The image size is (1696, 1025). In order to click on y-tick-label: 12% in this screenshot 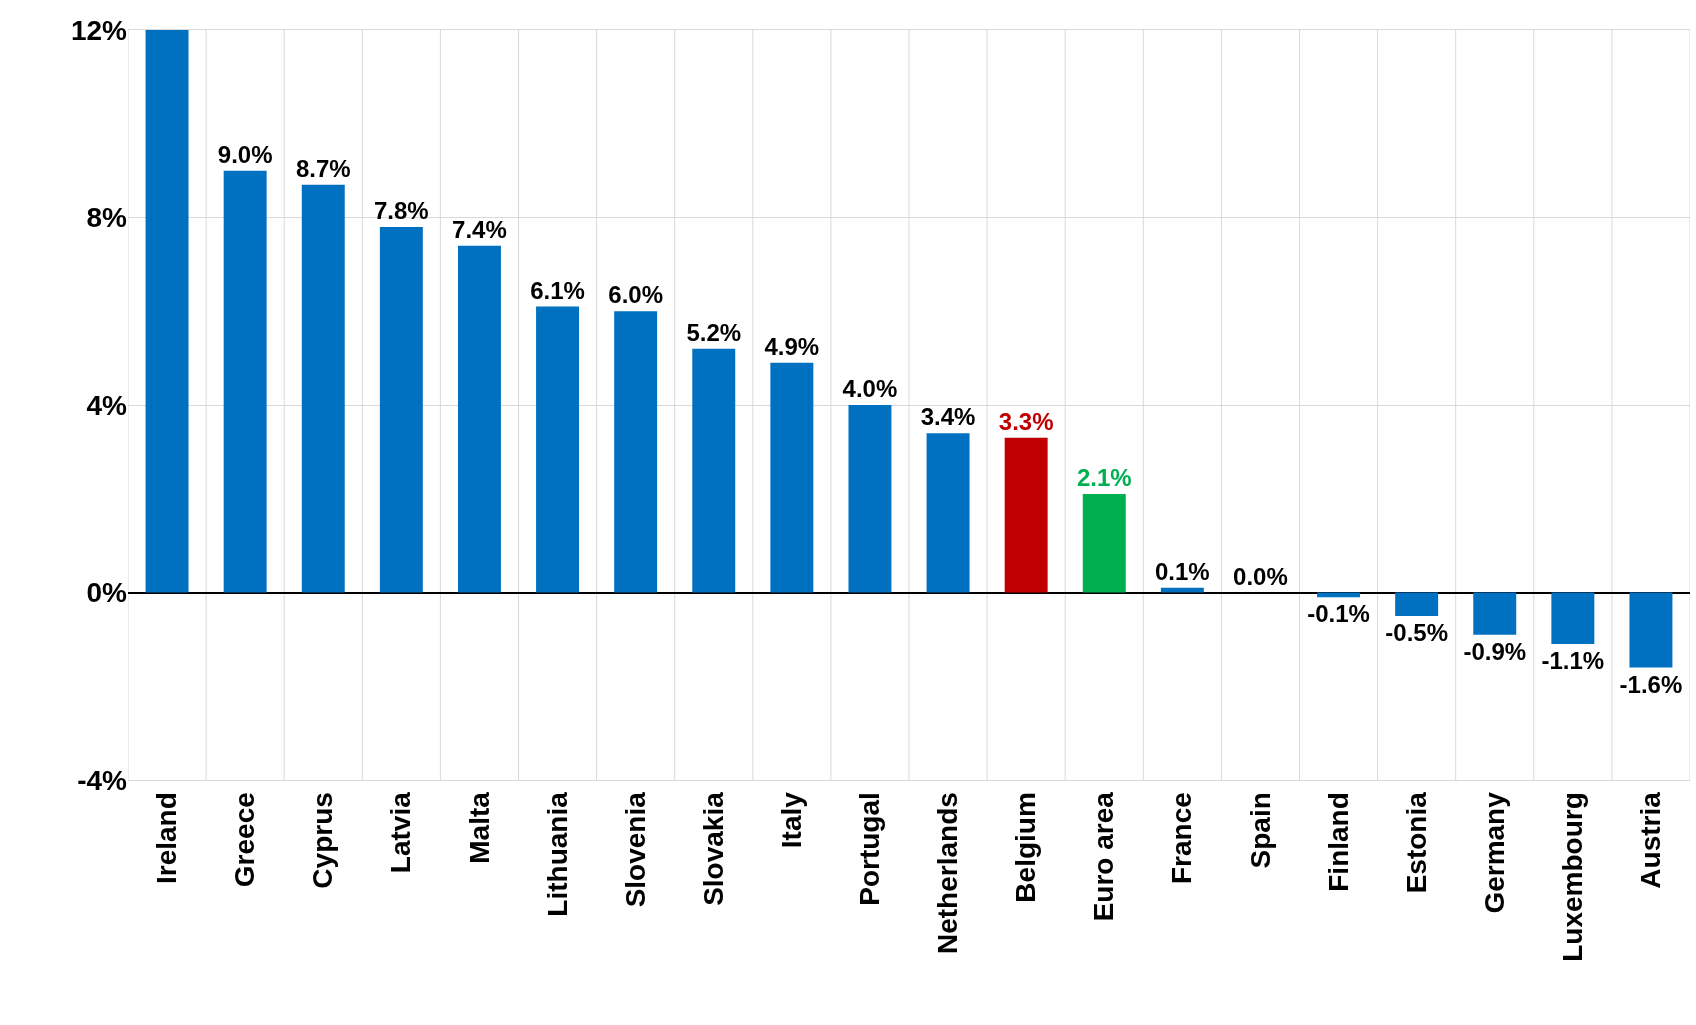, I will do `click(99, 30)`.